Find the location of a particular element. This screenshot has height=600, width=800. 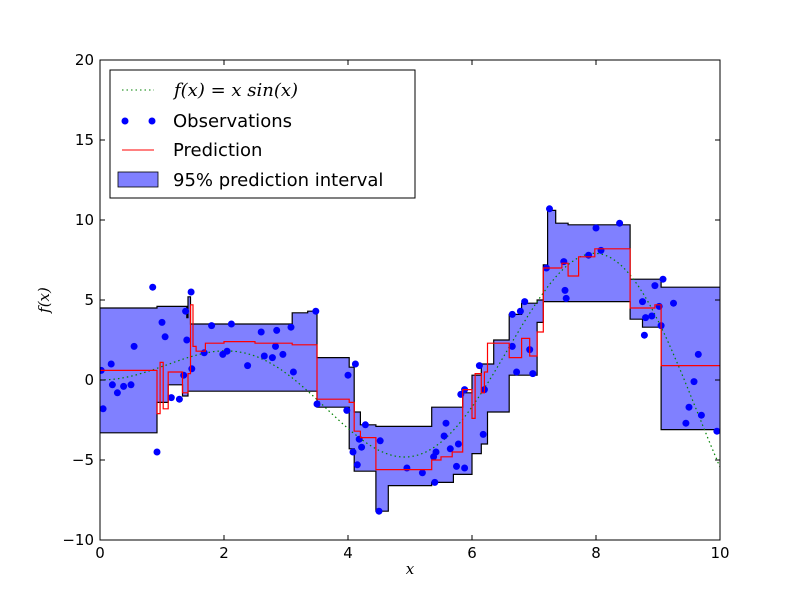

x-tick-label: 6 is located at coordinates (472, 553).